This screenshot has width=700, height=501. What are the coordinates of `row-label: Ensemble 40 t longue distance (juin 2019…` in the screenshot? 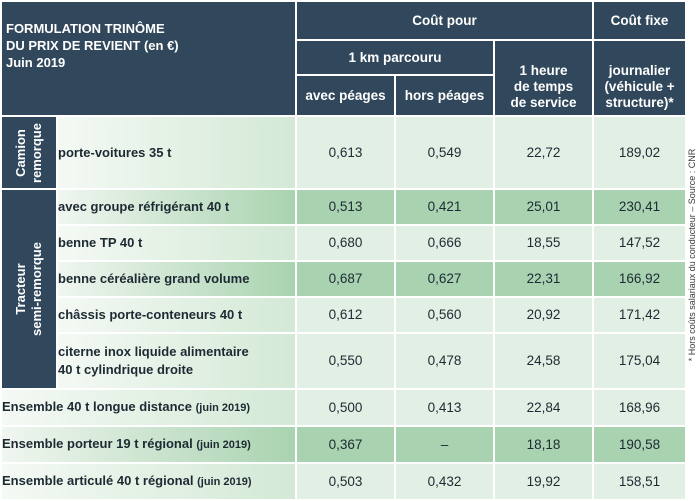 It's located at (149, 407).